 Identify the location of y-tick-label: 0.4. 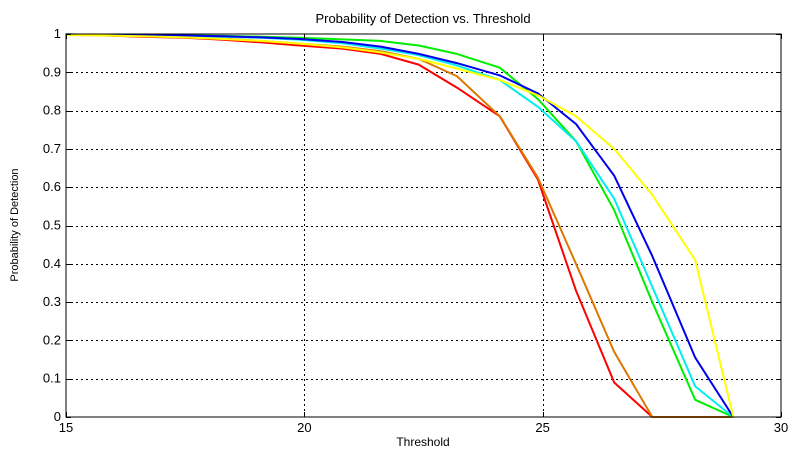
(52, 263).